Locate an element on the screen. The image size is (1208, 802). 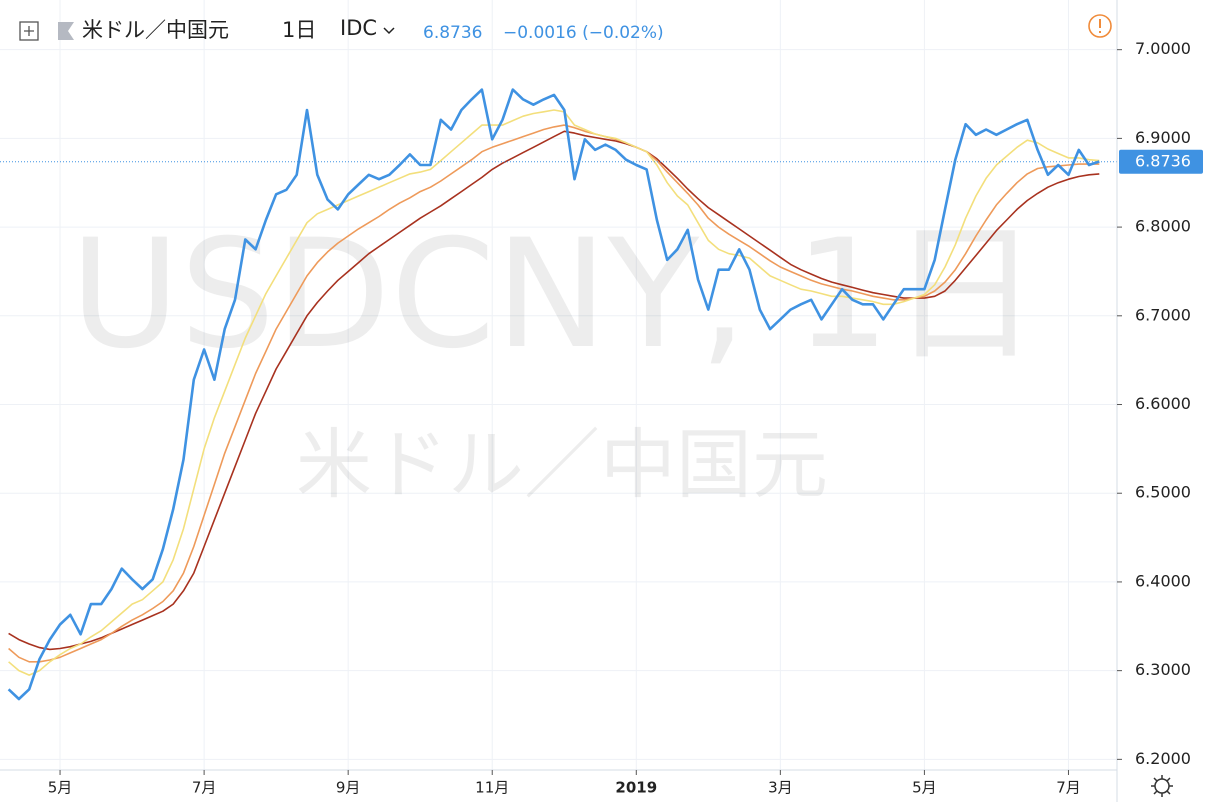
y-tick-label: 6.5000 is located at coordinates (1163, 492).